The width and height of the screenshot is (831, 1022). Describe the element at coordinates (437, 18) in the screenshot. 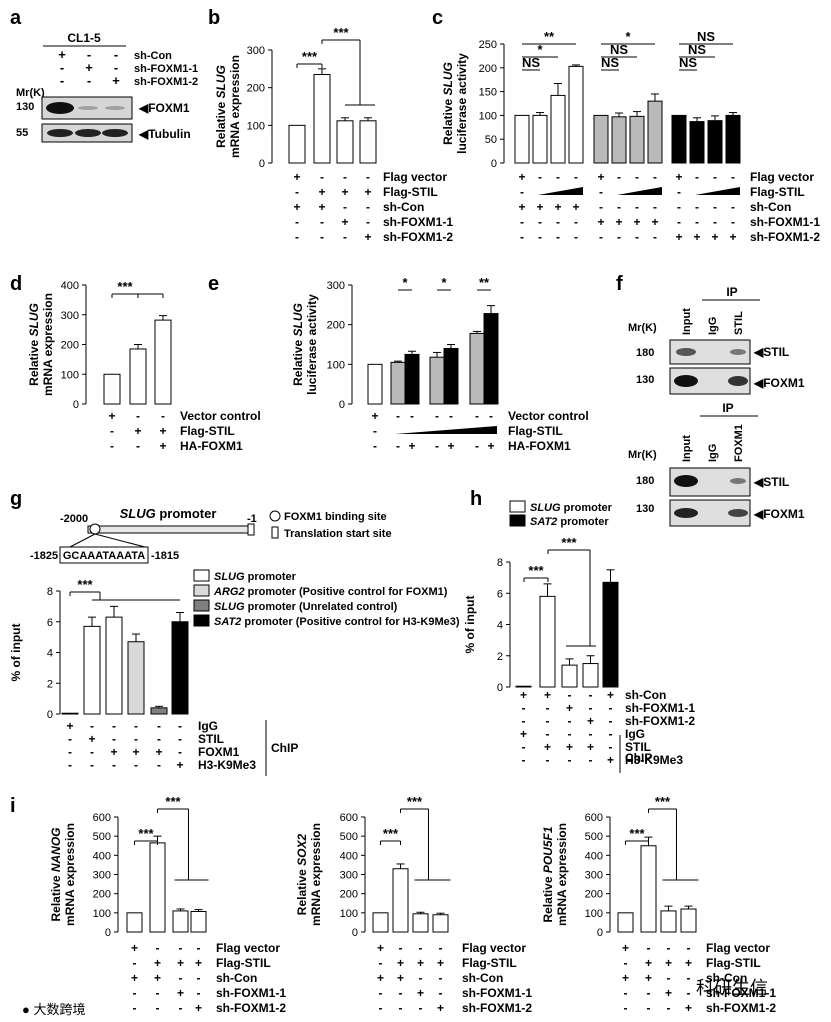

I see `panel-letter: c` at that location.